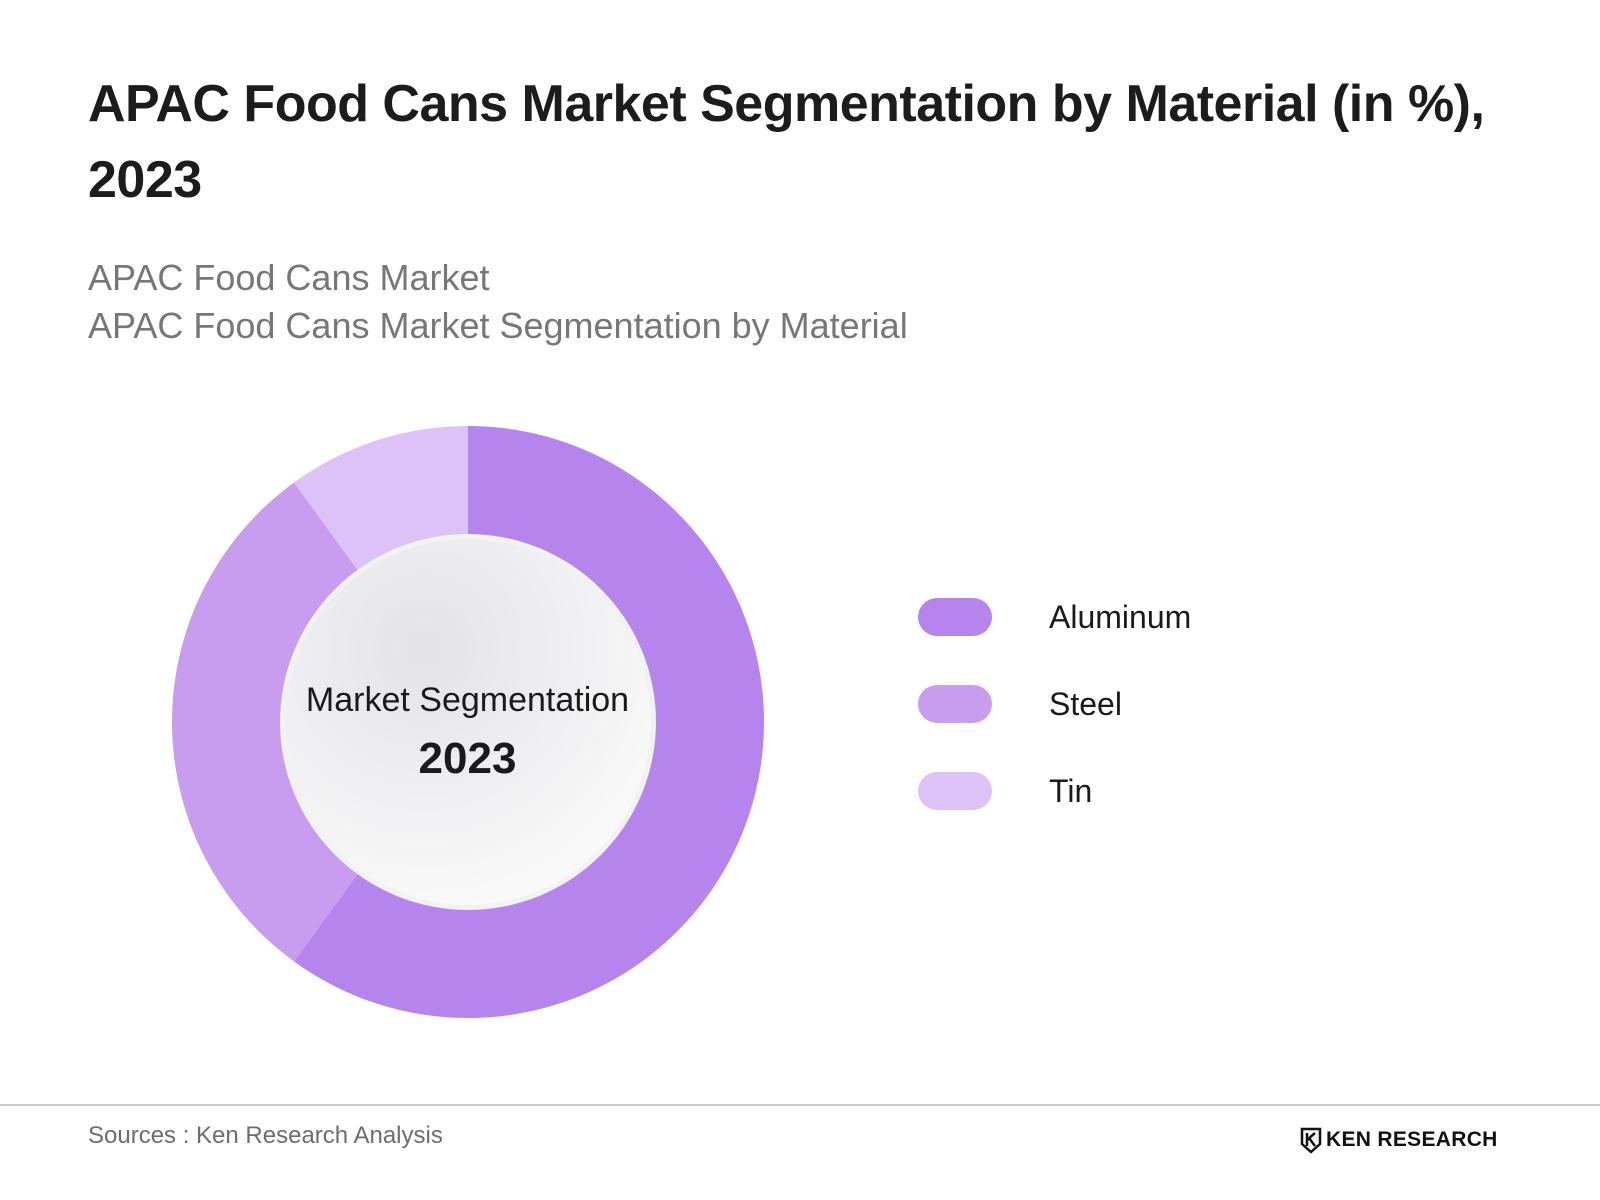 The height and width of the screenshot is (1200, 1600). I want to click on legend-swatch-tin, so click(955, 791).